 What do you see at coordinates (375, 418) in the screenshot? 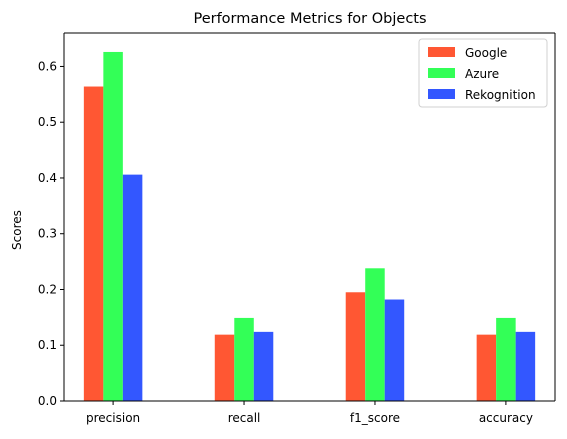
I see `x-tick-label: f1_score` at bounding box center [375, 418].